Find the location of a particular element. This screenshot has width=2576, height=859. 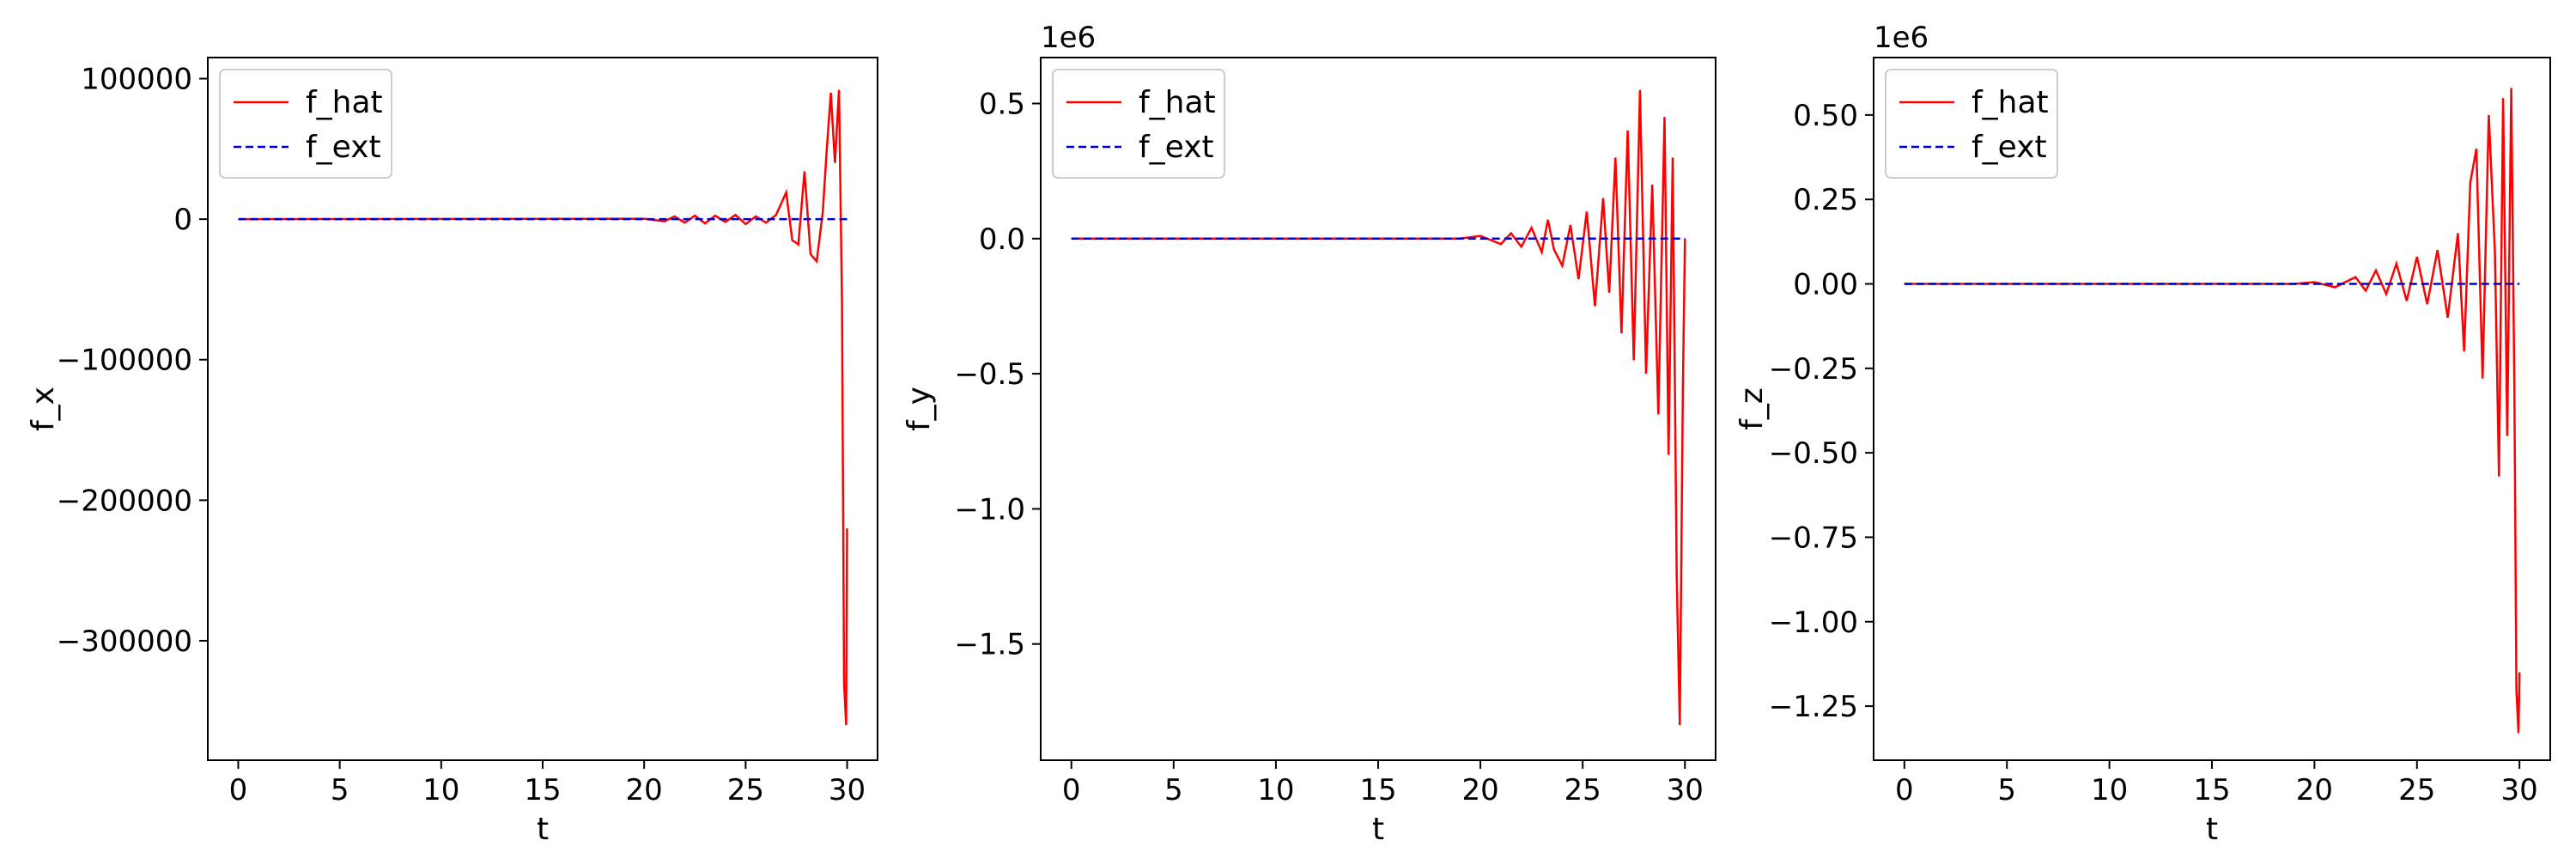

y-tick-label: 0 is located at coordinates (182, 220).